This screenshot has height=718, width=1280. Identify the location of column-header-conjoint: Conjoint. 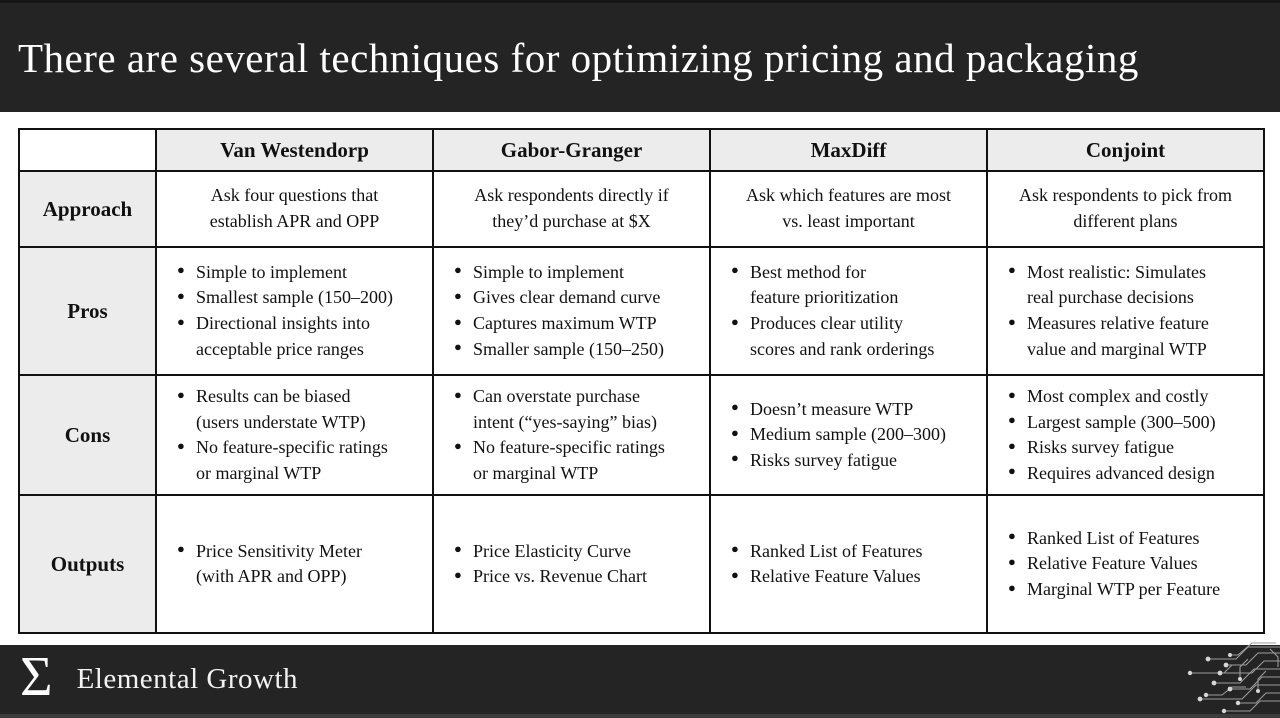
(1125, 150).